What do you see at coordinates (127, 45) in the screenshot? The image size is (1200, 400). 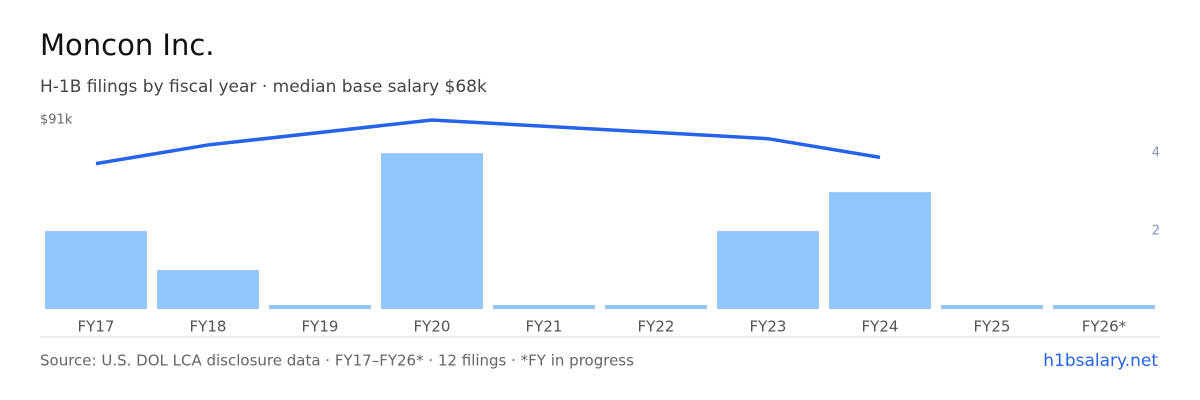 I see `chart-title: Moncon Inc.` at bounding box center [127, 45].